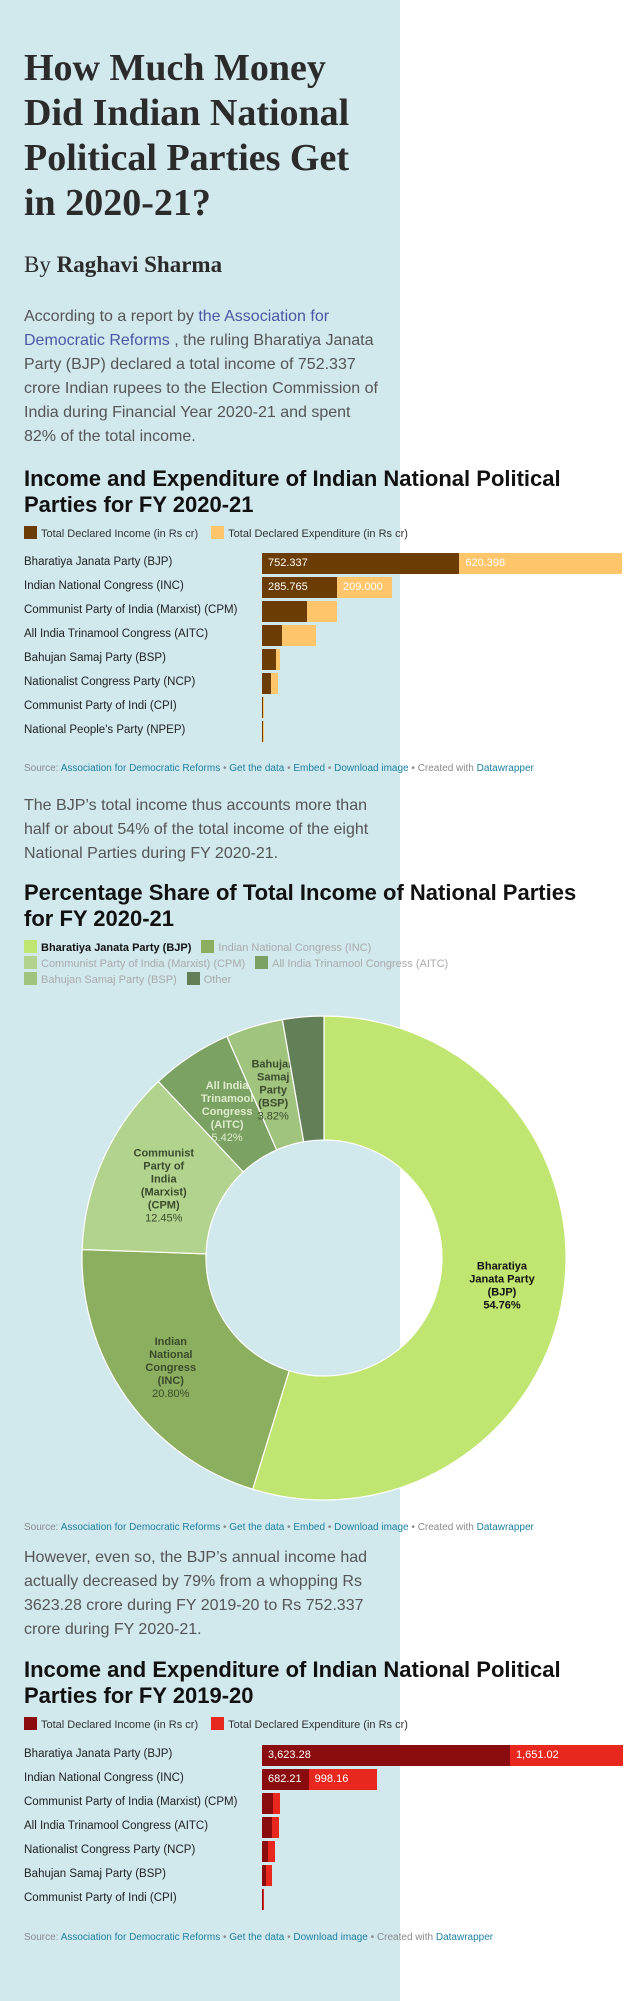  Describe the element at coordinates (273, 1090) in the screenshot. I see `slice-label: Bahujan Samaj Party (BSP) 3.82%` at that location.